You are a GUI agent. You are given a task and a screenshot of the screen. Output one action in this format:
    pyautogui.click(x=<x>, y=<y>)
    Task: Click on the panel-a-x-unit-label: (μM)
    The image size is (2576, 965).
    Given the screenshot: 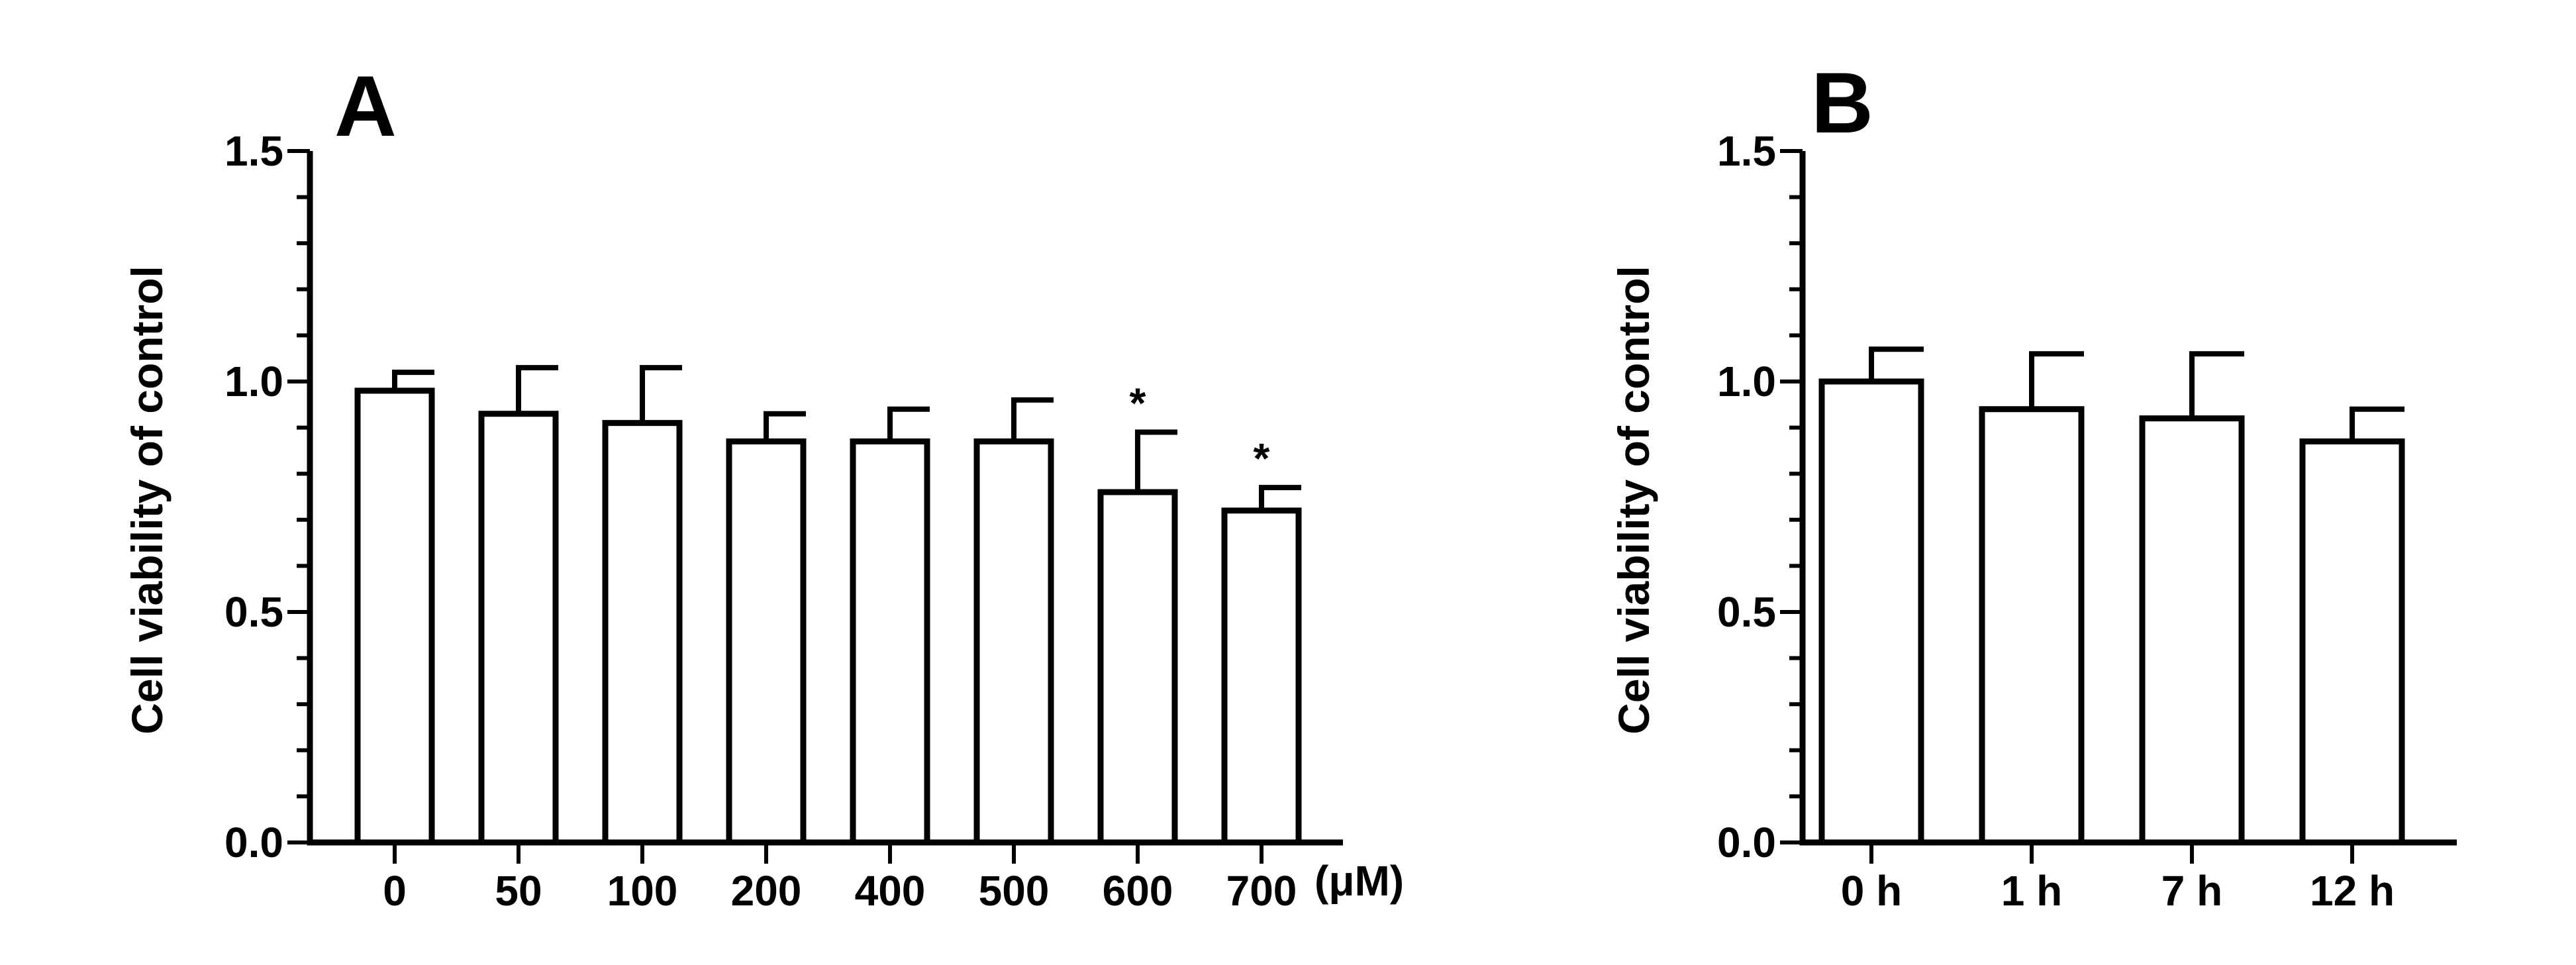 What is the action you would take?
    pyautogui.click(x=1359, y=881)
    